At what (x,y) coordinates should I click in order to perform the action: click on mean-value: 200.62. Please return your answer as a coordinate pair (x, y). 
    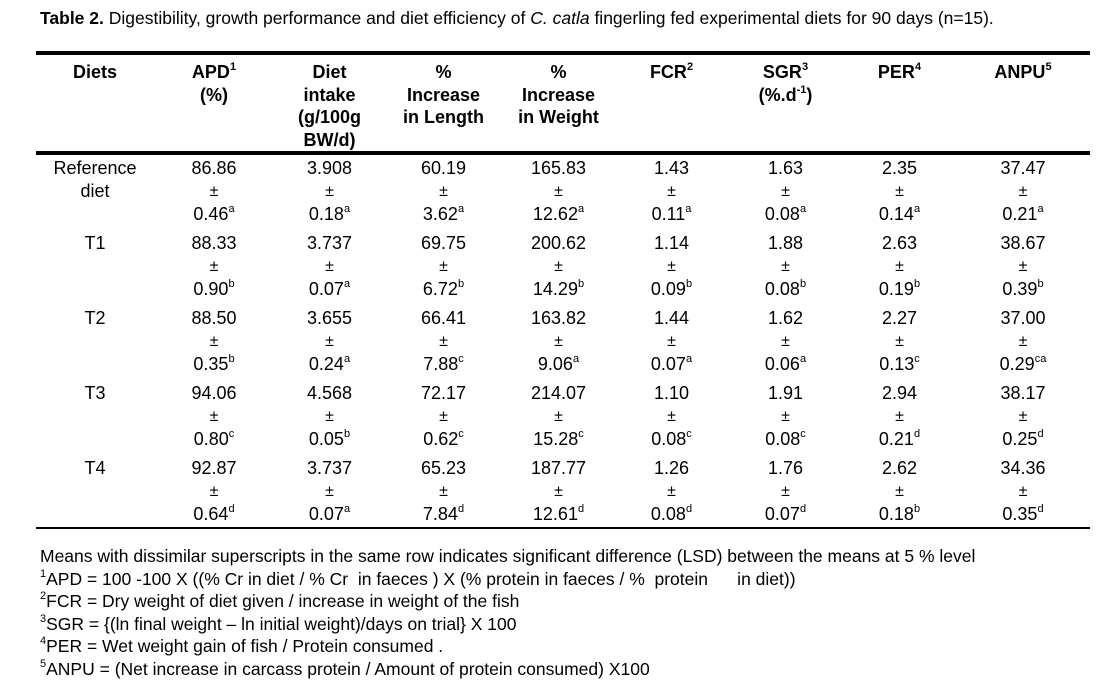
    Looking at the image, I should click on (558, 243).